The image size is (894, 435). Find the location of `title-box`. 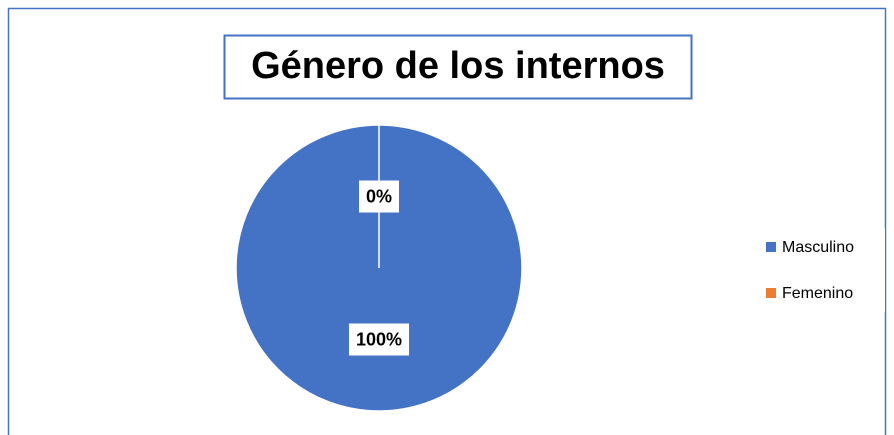

title-box is located at coordinates (458, 67).